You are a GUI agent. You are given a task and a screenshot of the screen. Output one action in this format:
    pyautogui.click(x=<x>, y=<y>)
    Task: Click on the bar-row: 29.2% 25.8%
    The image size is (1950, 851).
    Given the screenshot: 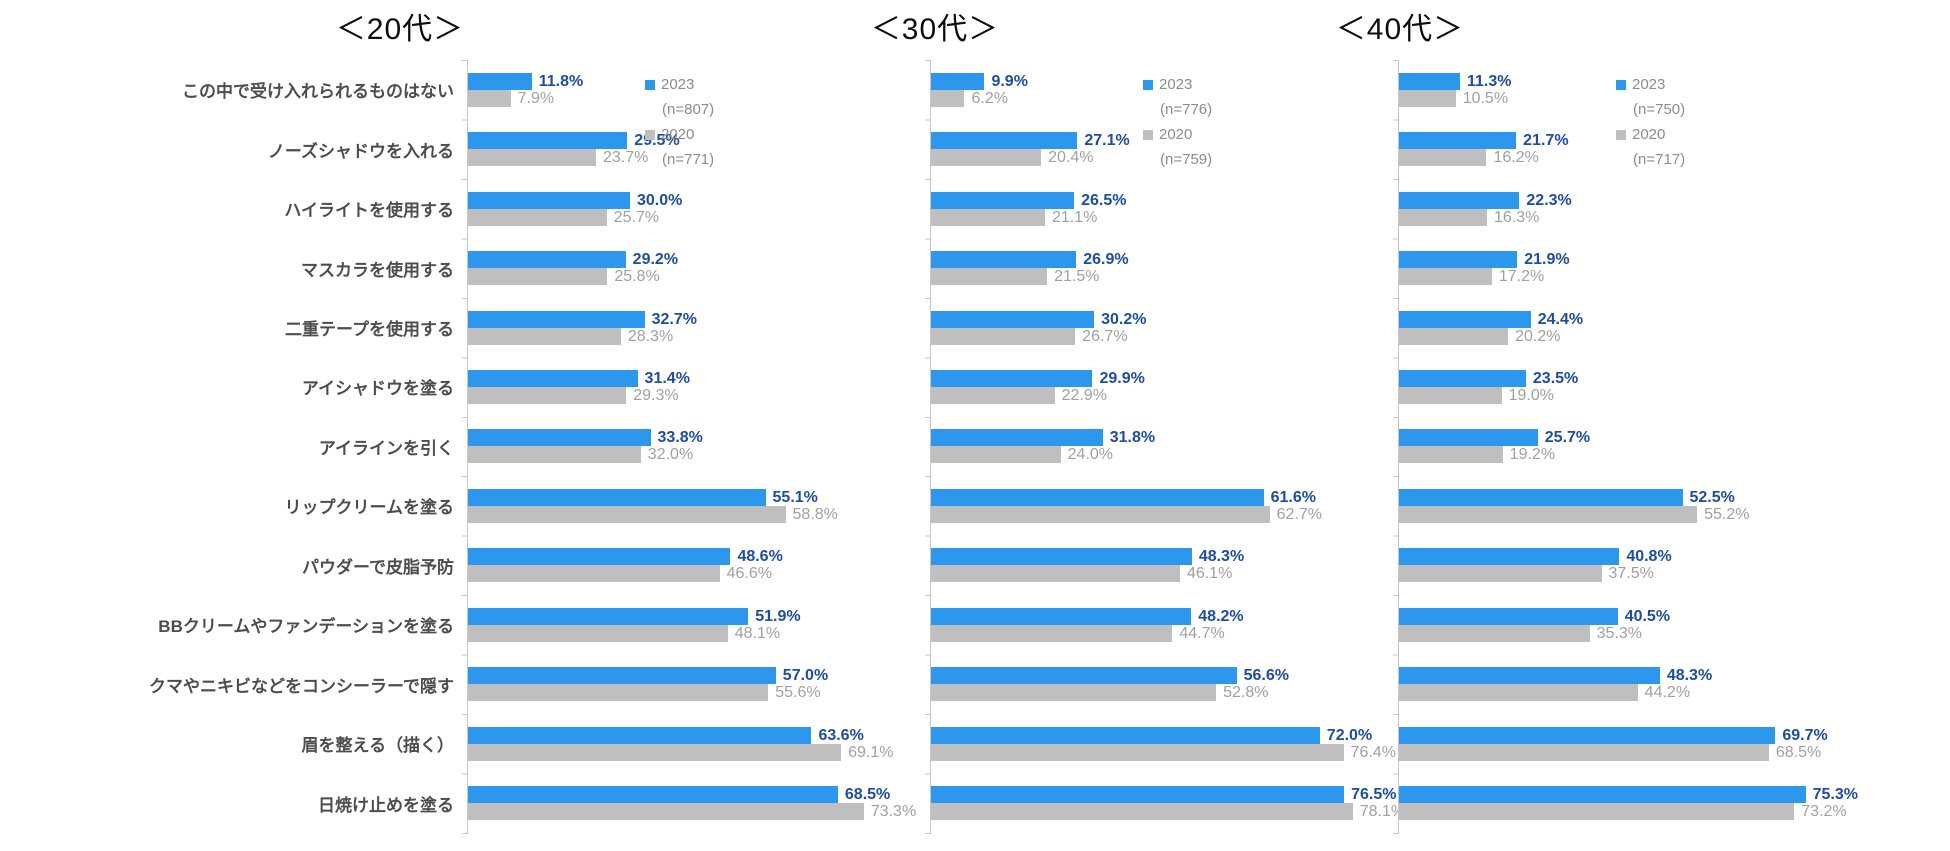 What is the action you would take?
    pyautogui.click(x=699, y=268)
    